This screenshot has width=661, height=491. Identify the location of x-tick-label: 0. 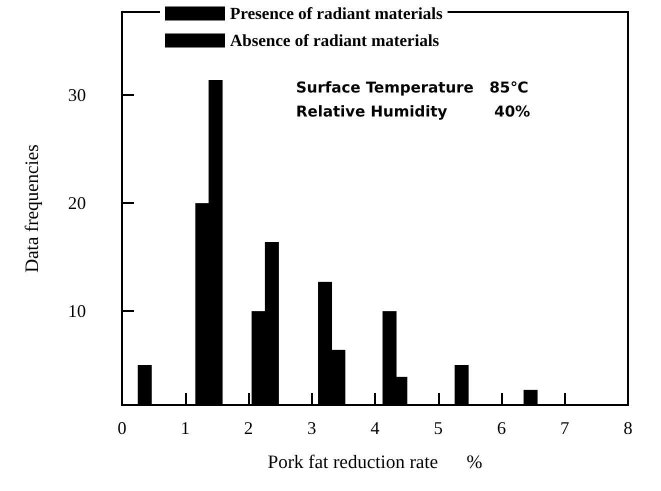
(122, 428).